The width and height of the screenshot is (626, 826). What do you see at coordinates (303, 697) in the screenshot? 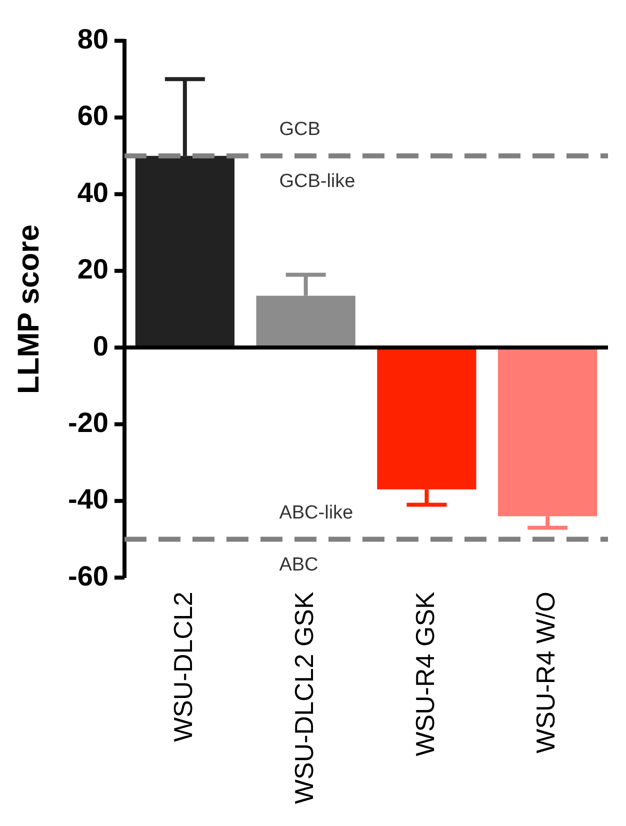
I see `x-tick-label: WSU-DLCL2 GSK` at bounding box center [303, 697].